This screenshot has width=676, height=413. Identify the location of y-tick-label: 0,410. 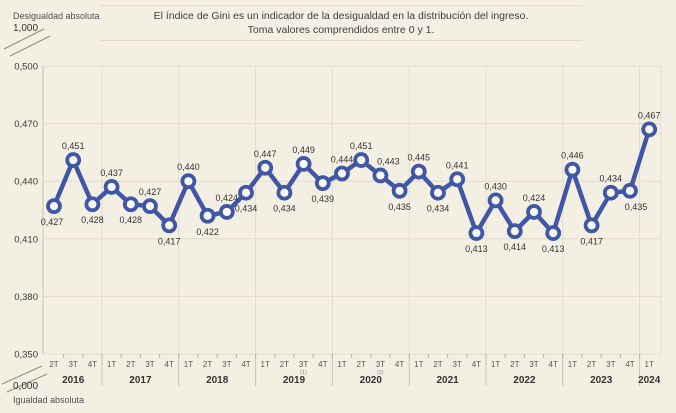
(26, 239).